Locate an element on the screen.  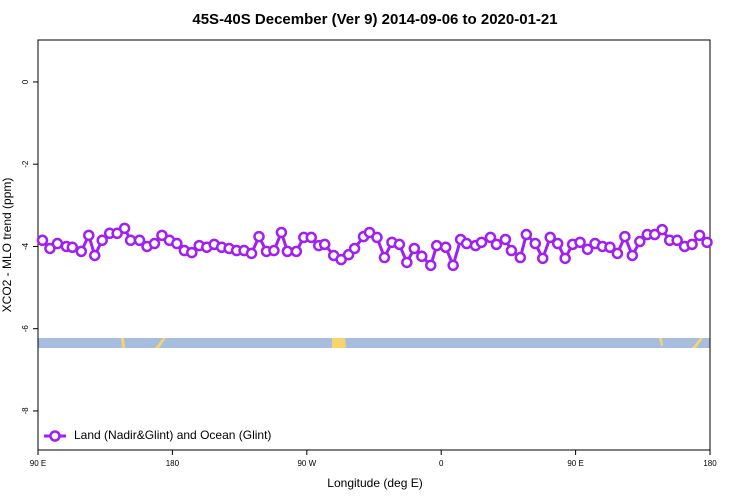
x-tick-label: 0 is located at coordinates (441, 463).